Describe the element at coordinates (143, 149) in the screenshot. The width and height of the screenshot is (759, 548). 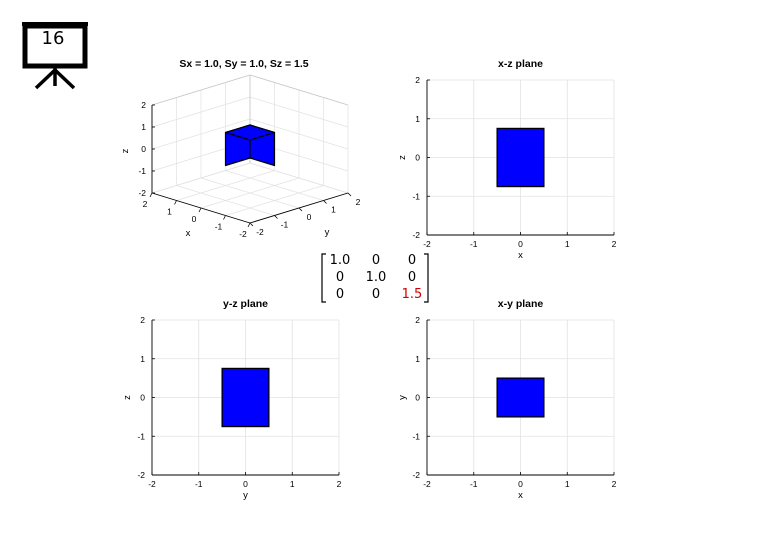
I see `z-tick-label: 0` at that location.